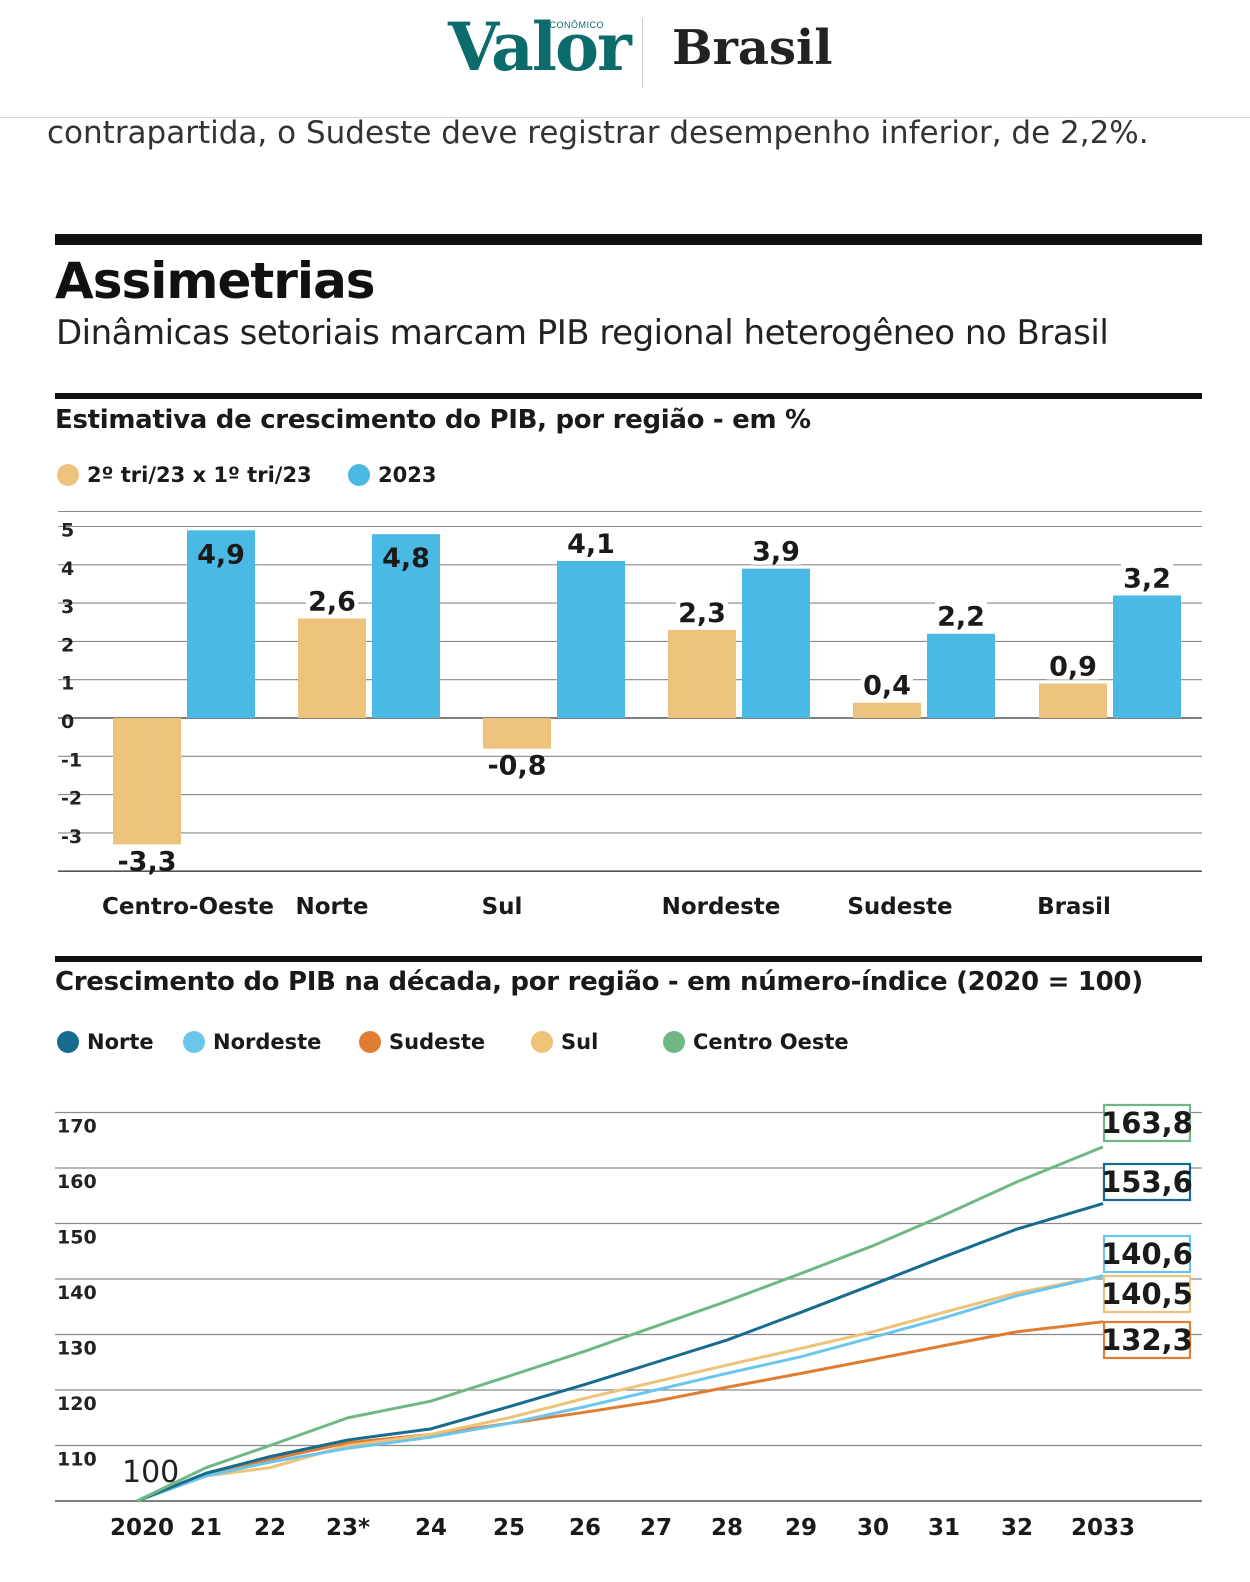 This screenshot has height=1582, width=1250. I want to click on legend-label: 2º tri/23 x 1º tri/23, so click(199, 475).